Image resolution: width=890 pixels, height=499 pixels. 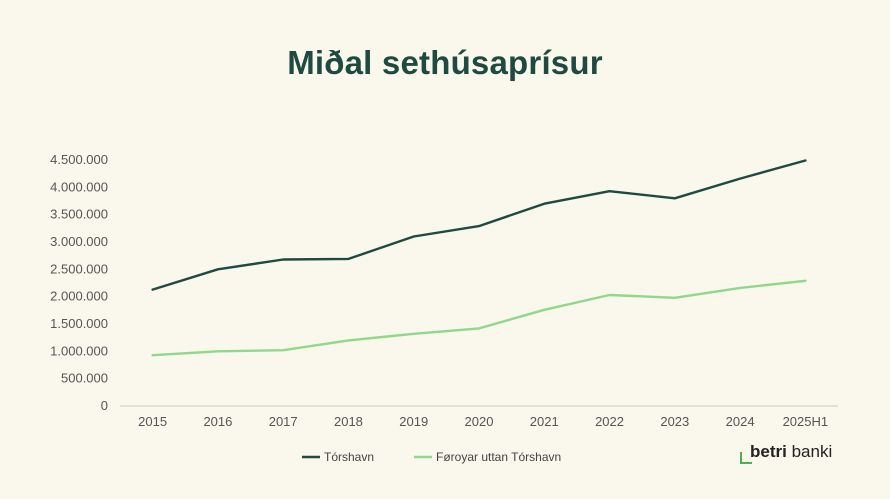 What do you see at coordinates (79, 186) in the screenshot?
I see `y-tick-label: 4.000.000` at bounding box center [79, 186].